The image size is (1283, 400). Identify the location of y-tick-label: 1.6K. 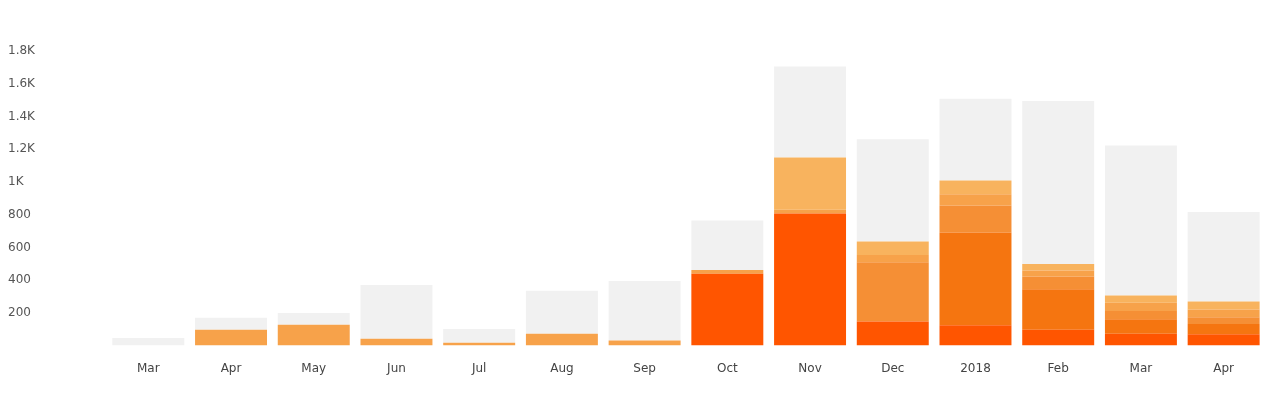
(22, 83).